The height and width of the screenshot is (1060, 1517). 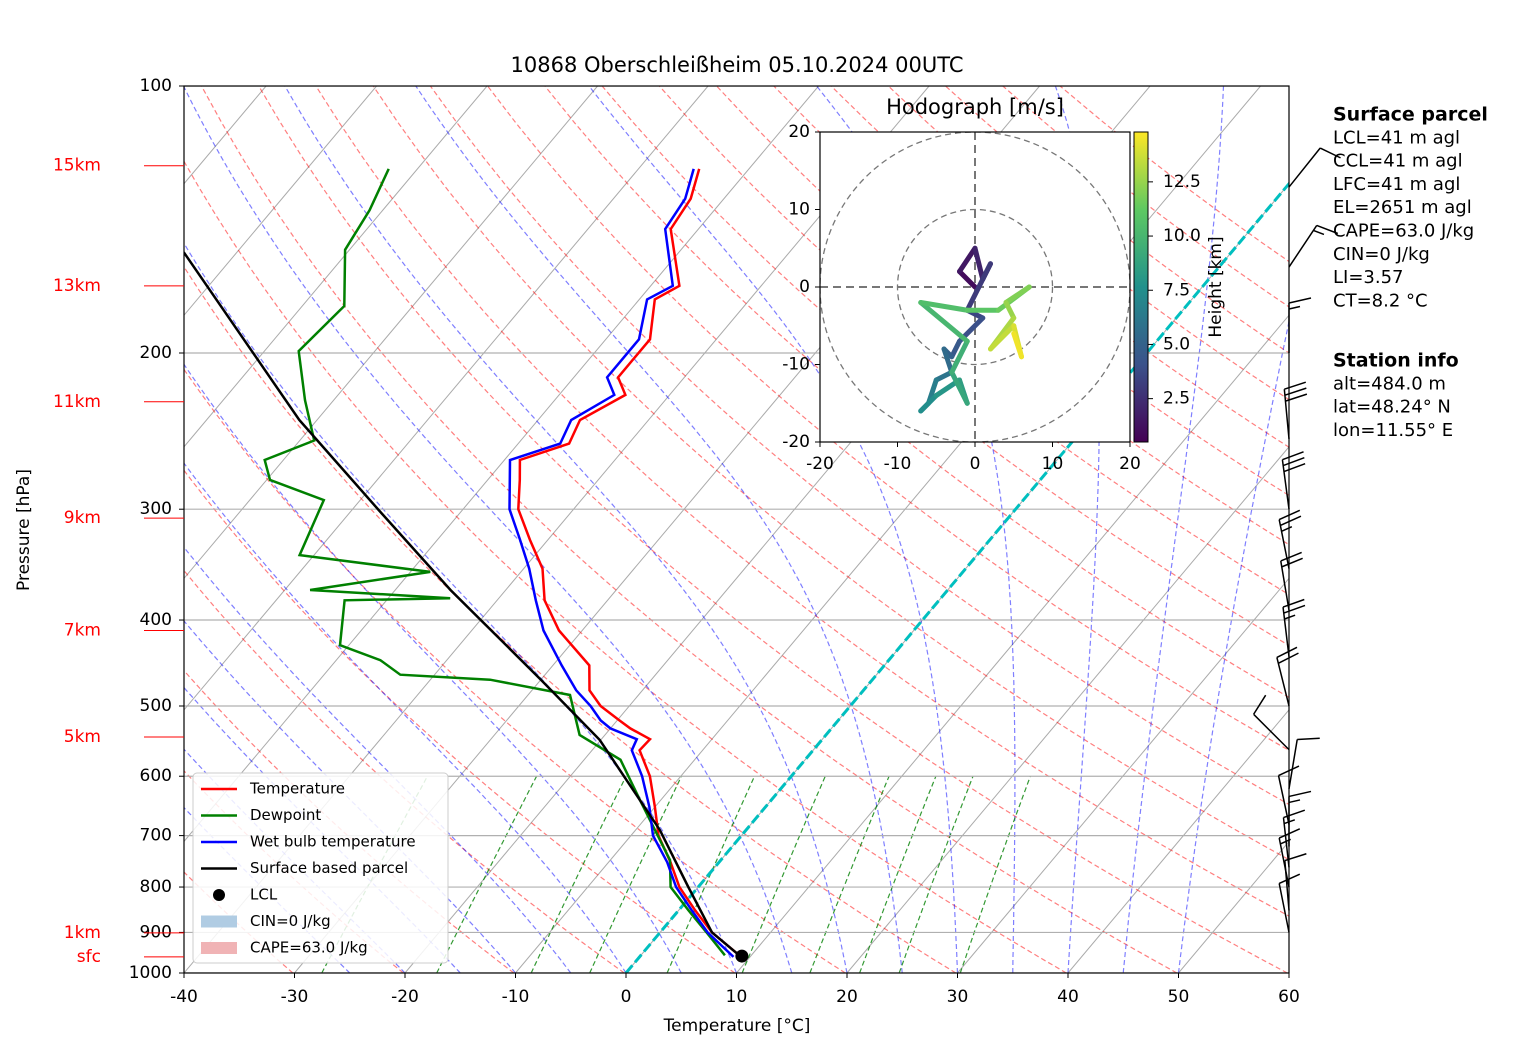 What do you see at coordinates (77, 402) in the screenshot?
I see `height-label: 11km` at bounding box center [77, 402].